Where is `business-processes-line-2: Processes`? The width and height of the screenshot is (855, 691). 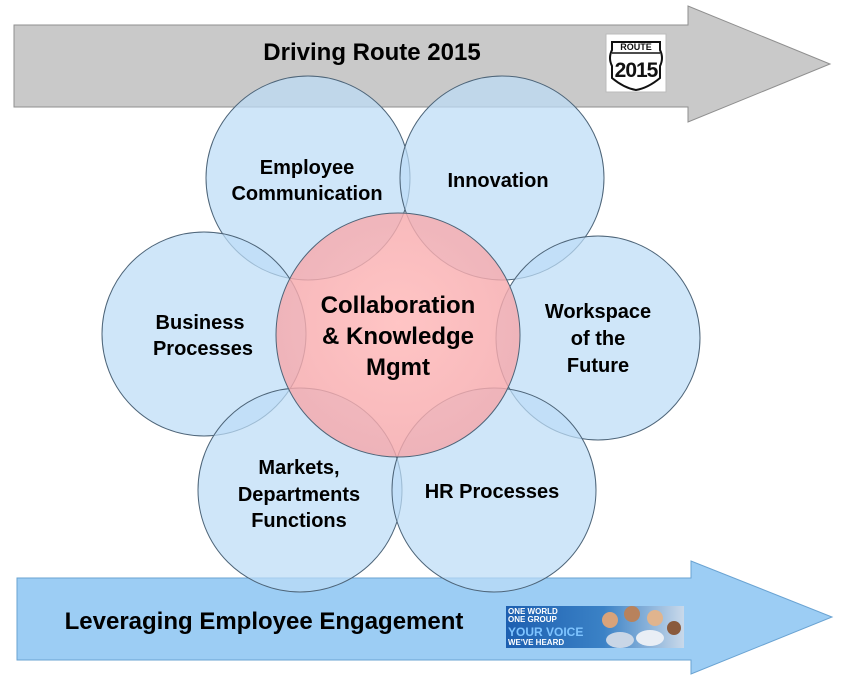 business-processes-line-2: Processes is located at coordinates (203, 349).